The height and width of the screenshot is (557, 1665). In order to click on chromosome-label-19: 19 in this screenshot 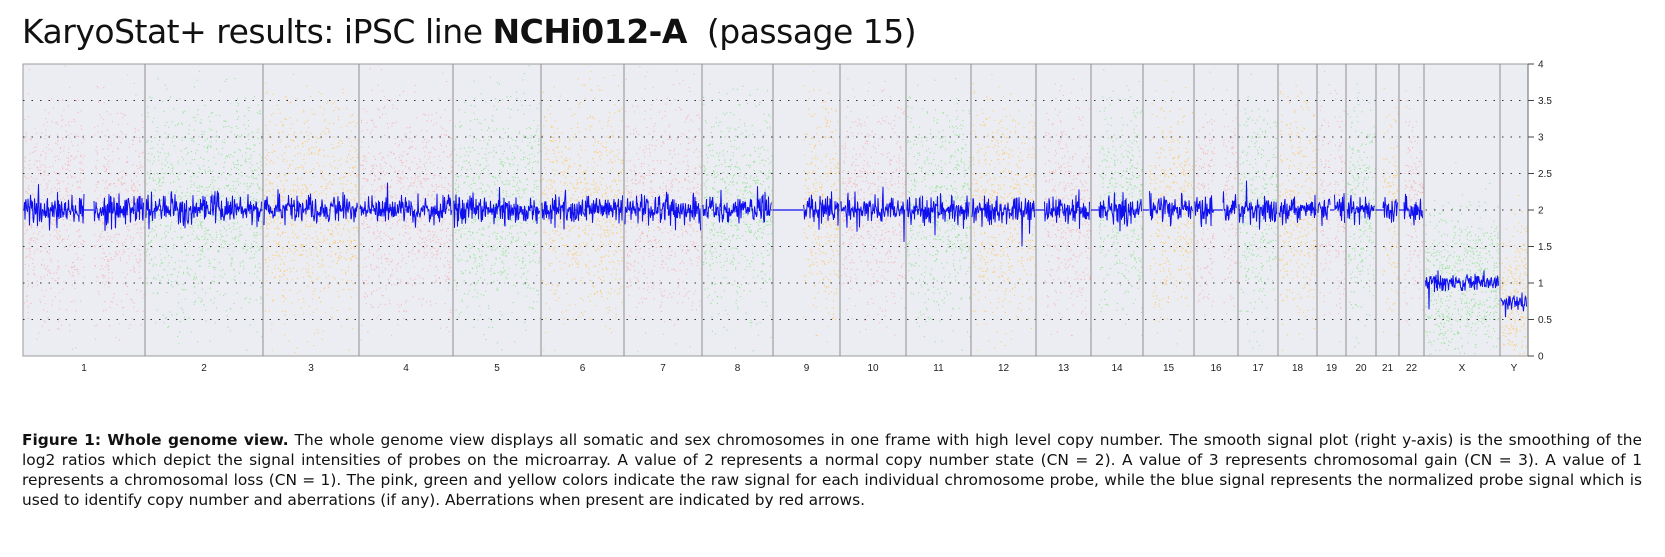, I will do `click(1332, 368)`.